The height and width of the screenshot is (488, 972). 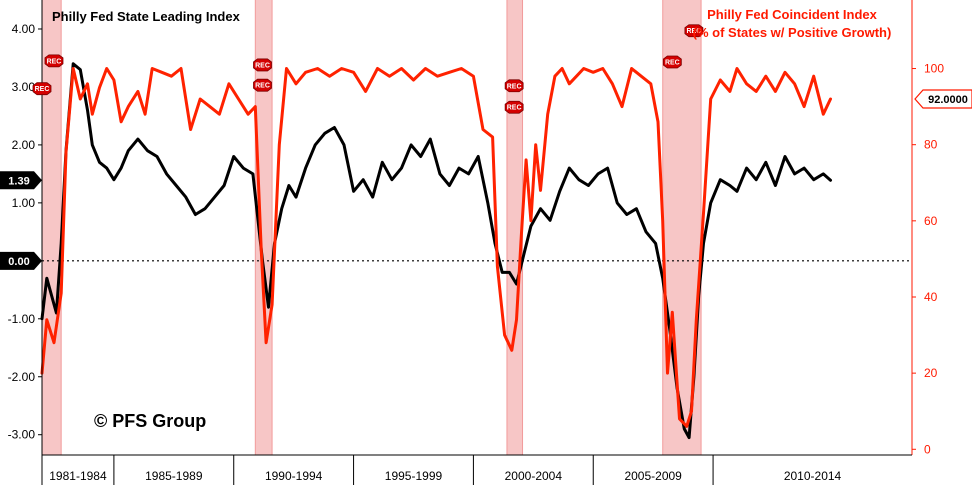 I want to click on left-axis-tick-label: 1.00, so click(x=24, y=203).